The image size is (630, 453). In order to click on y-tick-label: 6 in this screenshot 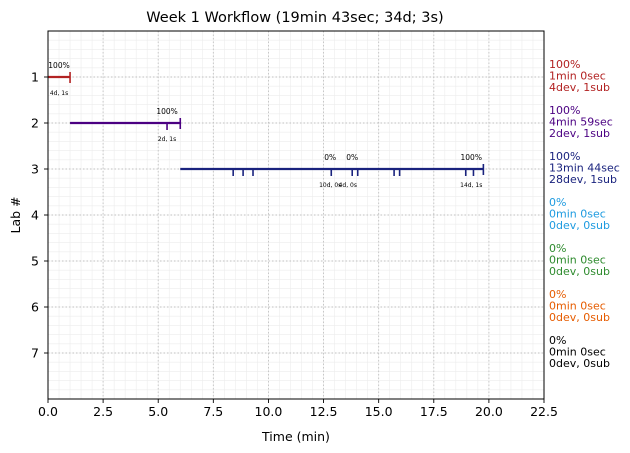, I will do `click(35, 307)`.